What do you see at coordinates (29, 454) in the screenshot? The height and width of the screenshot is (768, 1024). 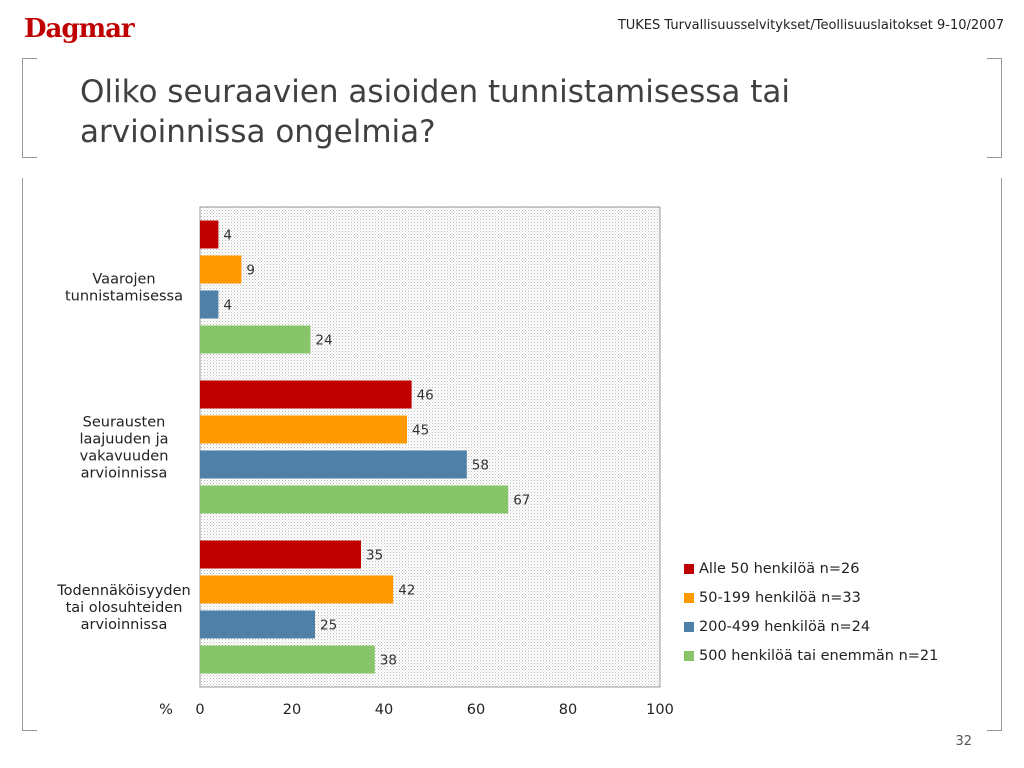 I see `frame-corner-bottom-left` at bounding box center [29, 454].